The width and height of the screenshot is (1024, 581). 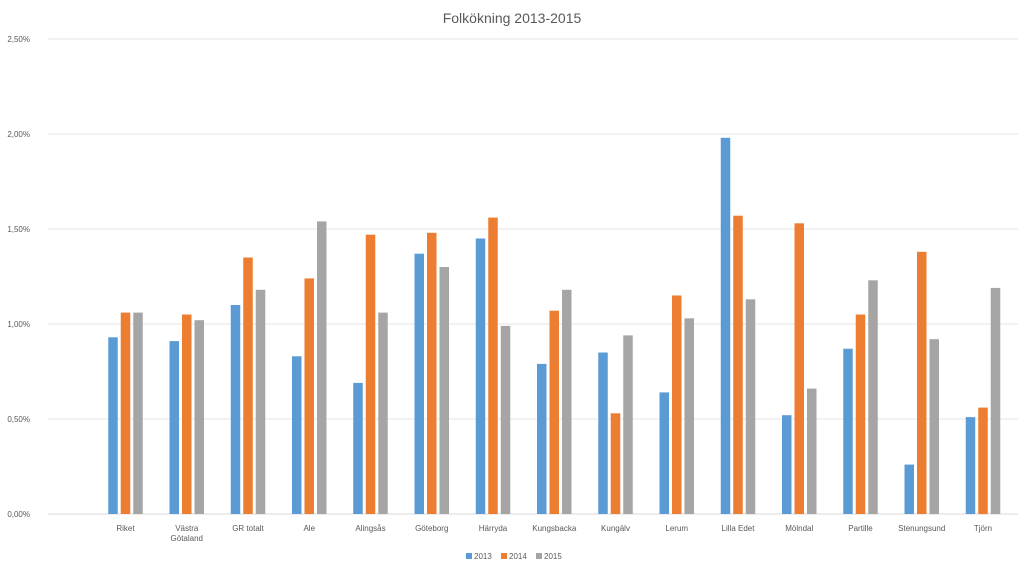 I want to click on x-tick-label-line: Riket, so click(x=125, y=528).